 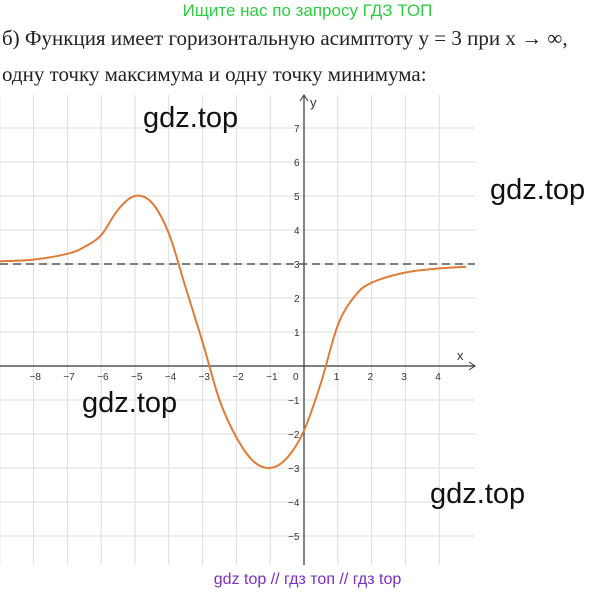 What do you see at coordinates (337, 377) in the screenshot?
I see `x-tick-label: 1` at bounding box center [337, 377].